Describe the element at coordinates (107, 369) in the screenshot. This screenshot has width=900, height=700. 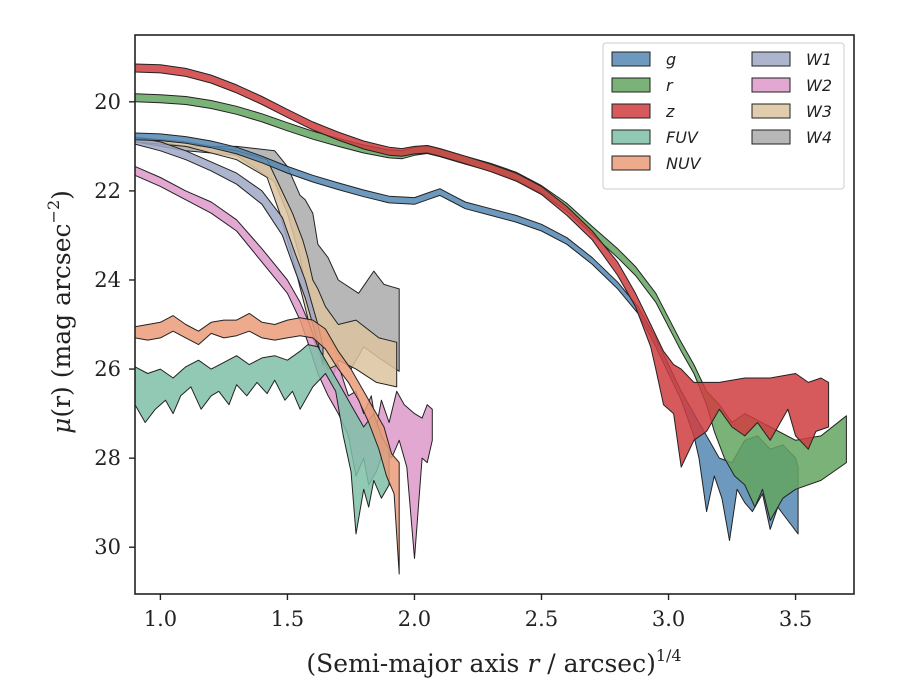
I see `y-tick-label: 26` at that location.